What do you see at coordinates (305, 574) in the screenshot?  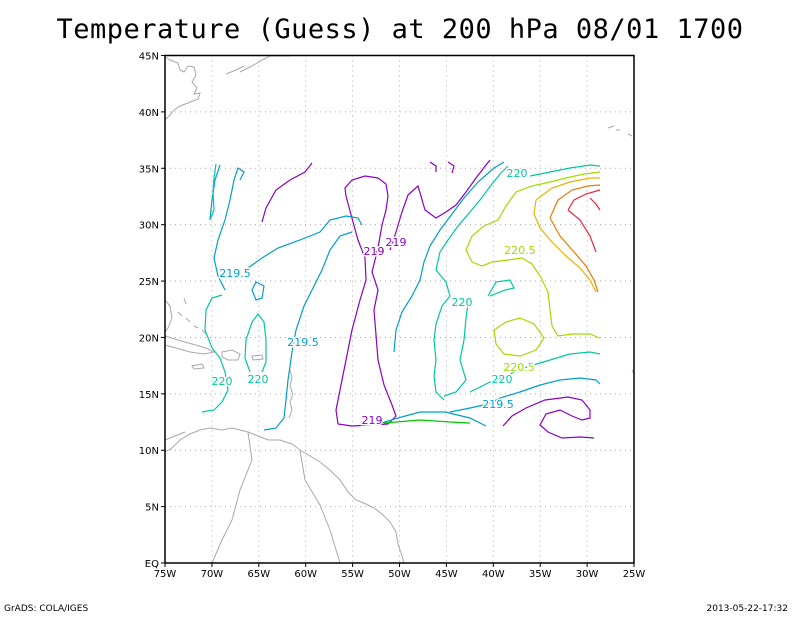 I see `lon-label: 60W` at bounding box center [305, 574].